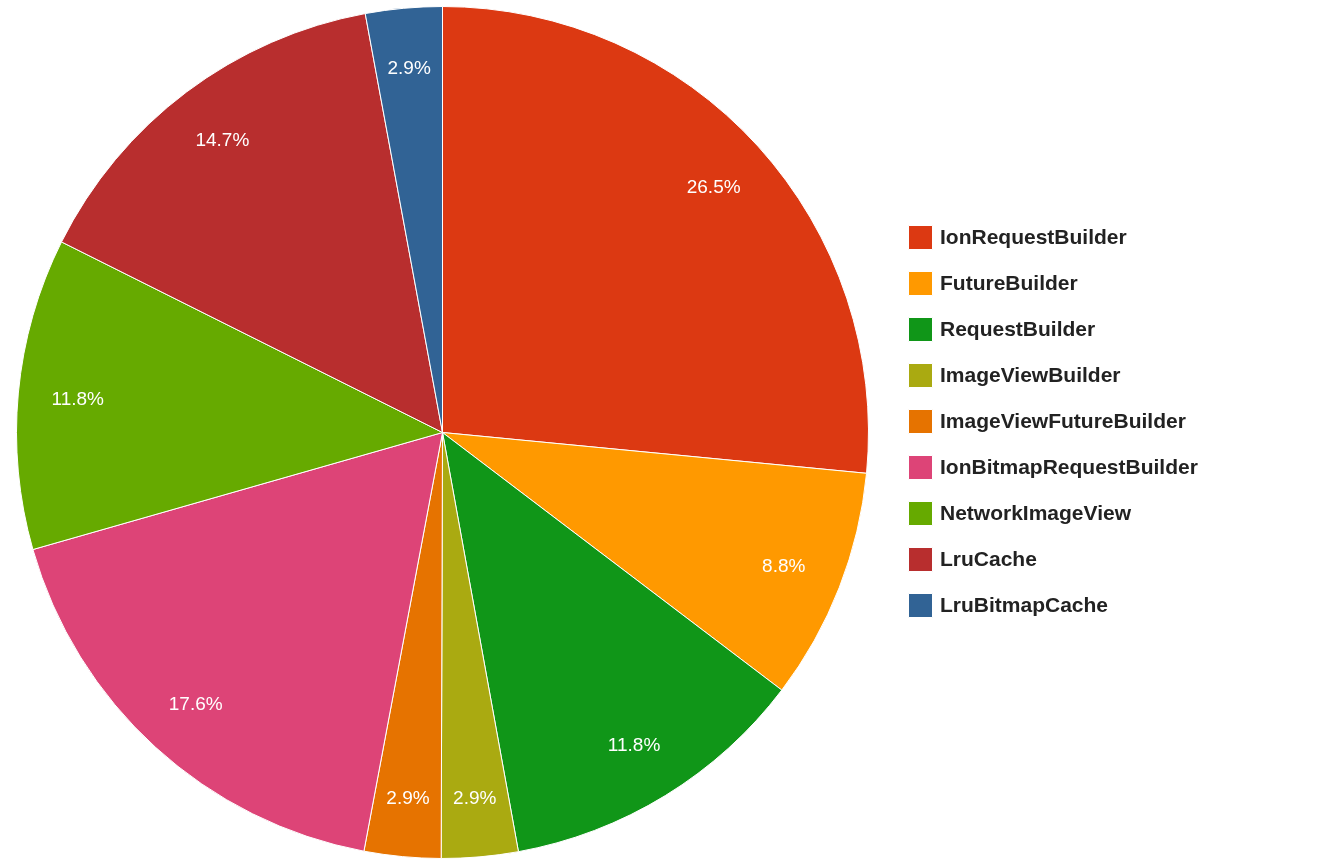 The height and width of the screenshot is (860, 1334). I want to click on legend-label: IonRequestBuilder, so click(1033, 237).